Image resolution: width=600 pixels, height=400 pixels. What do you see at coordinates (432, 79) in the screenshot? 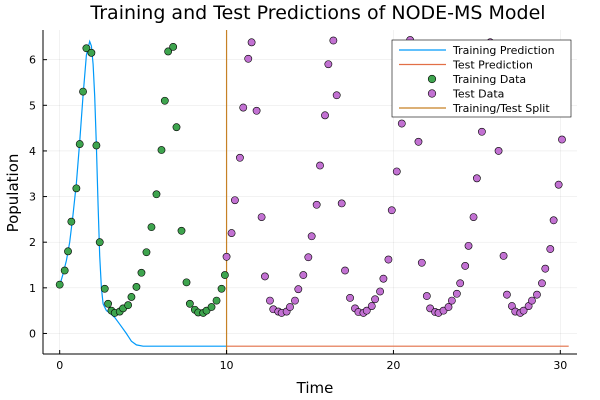
I see `legend-marker-training-data` at bounding box center [432, 79].